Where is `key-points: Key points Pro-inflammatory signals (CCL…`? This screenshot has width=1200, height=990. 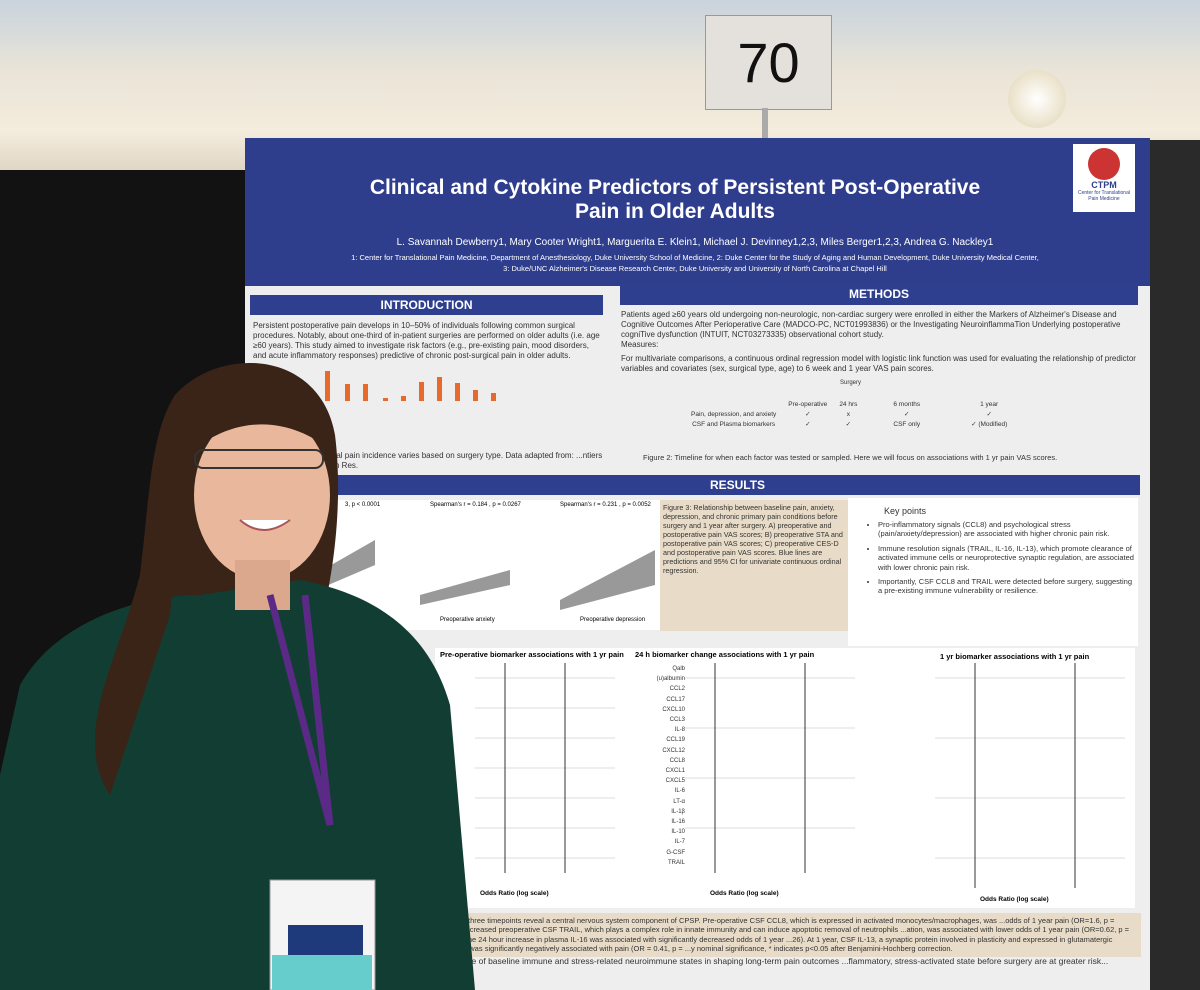
key-points: Key points Pro-inflammatory signals (CCL… is located at coordinates (993, 572).